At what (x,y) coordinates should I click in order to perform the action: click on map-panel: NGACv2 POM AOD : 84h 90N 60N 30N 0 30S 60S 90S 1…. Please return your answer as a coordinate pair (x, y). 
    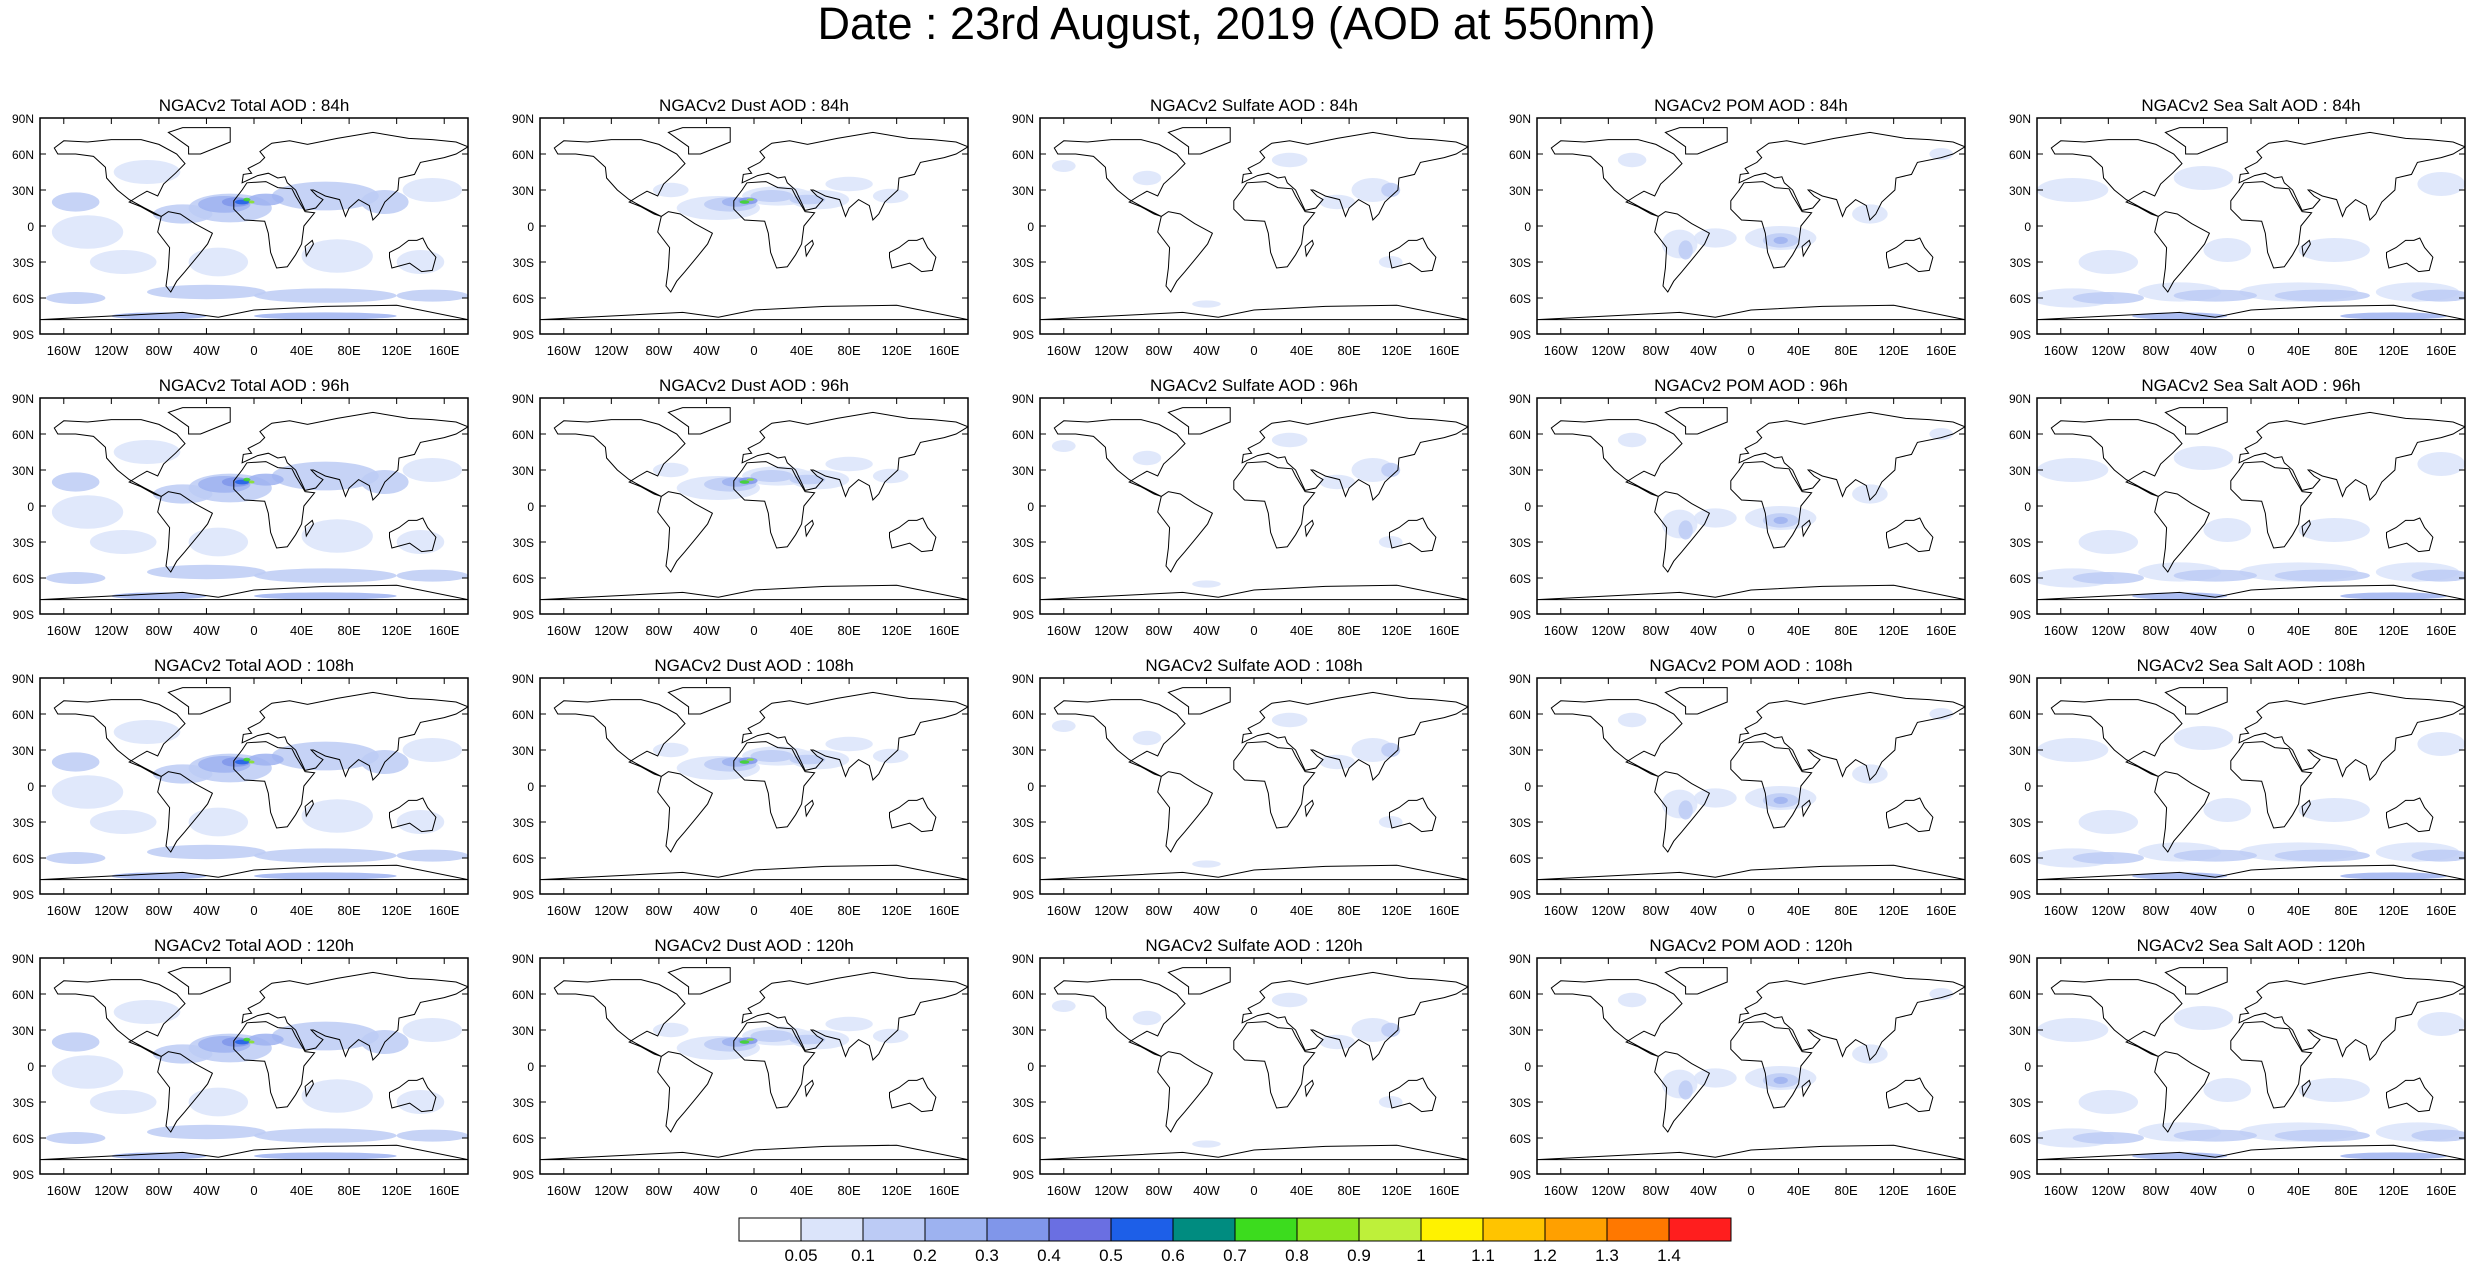
    Looking at the image, I should click on (1737, 227).